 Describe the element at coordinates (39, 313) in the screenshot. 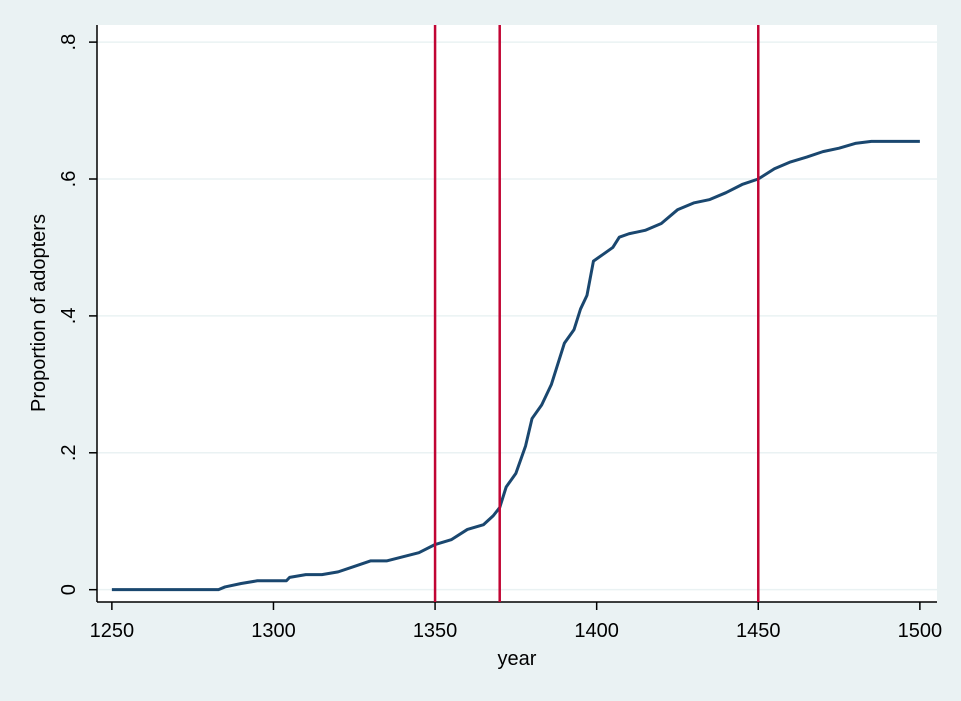

I see `y-axis-label: Proportion of adopters` at that location.